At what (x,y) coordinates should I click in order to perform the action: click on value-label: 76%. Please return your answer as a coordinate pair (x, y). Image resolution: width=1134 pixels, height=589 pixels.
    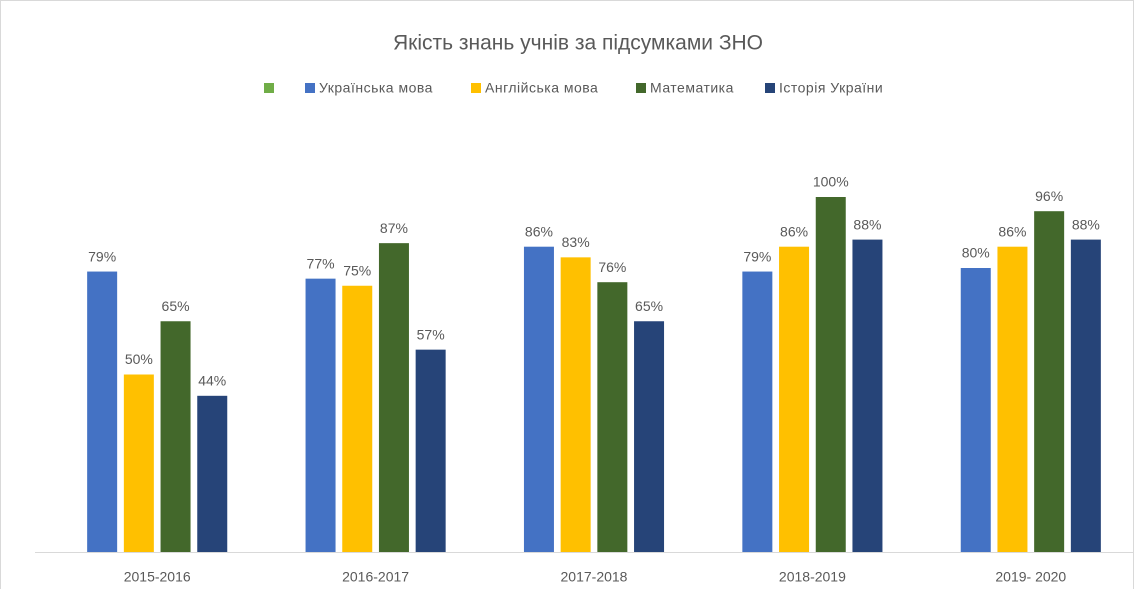
    Looking at the image, I should click on (612, 267).